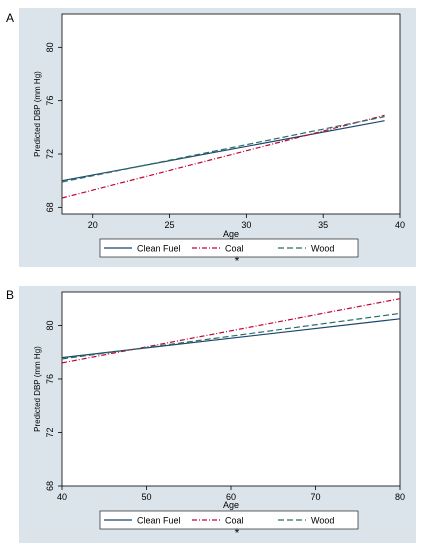 The width and height of the screenshot is (421, 555). I want to click on x-tick-label: 20, so click(93, 225).